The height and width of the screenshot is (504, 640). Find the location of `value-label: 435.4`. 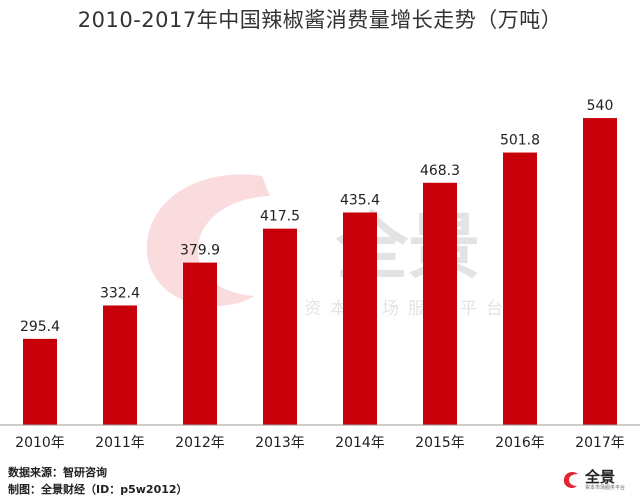

value-label: 435.4 is located at coordinates (360, 200).